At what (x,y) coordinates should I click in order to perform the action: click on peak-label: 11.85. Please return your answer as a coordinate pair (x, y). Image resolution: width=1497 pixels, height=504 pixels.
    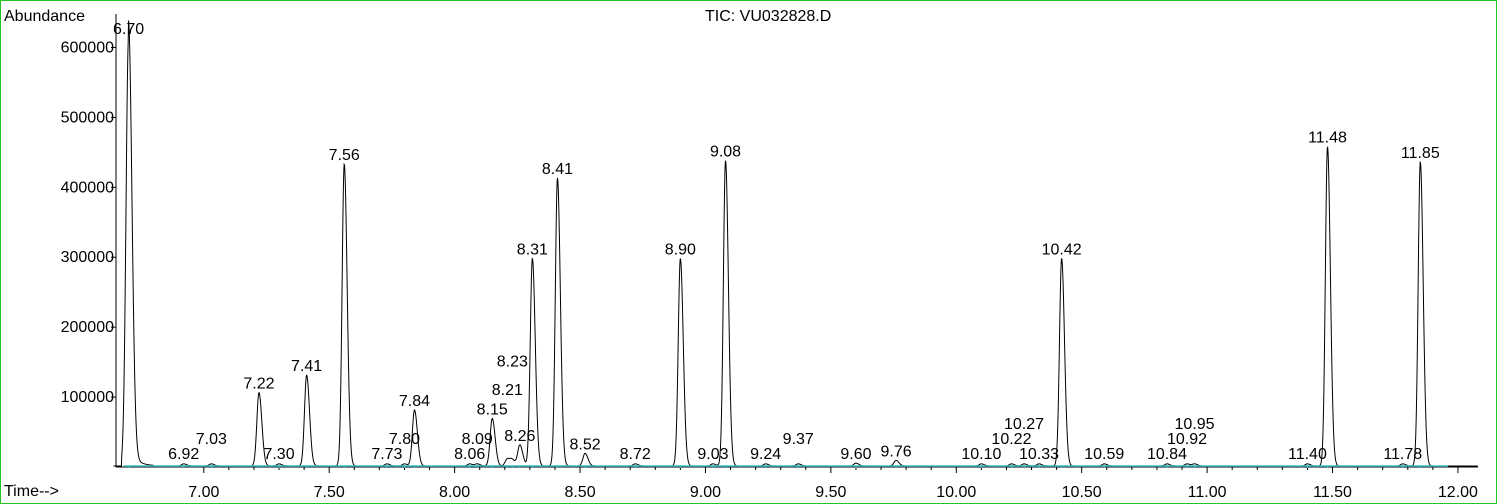
    Looking at the image, I should click on (1420, 153).